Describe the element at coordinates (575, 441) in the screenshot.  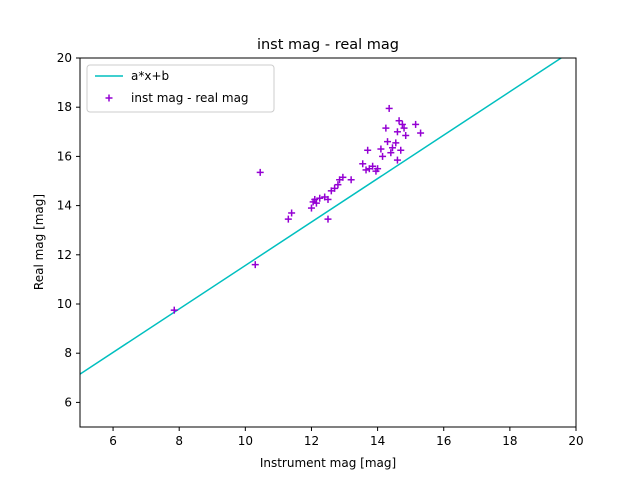
I see `x-tick-label: 20` at that location.